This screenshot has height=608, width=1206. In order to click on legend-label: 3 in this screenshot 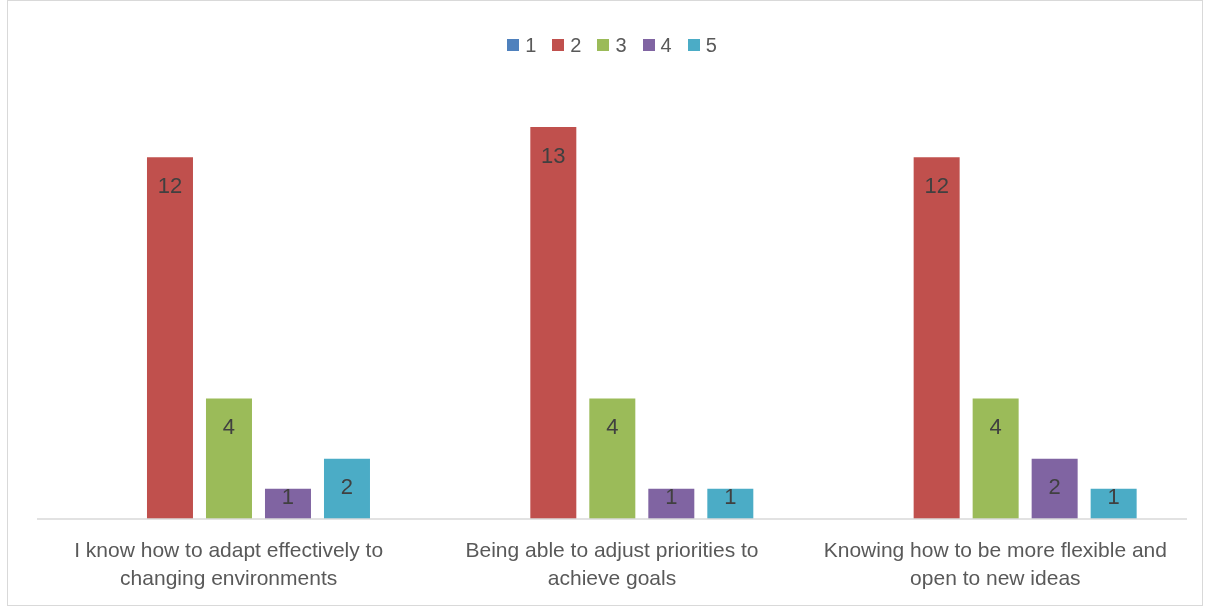, I will do `click(621, 45)`.